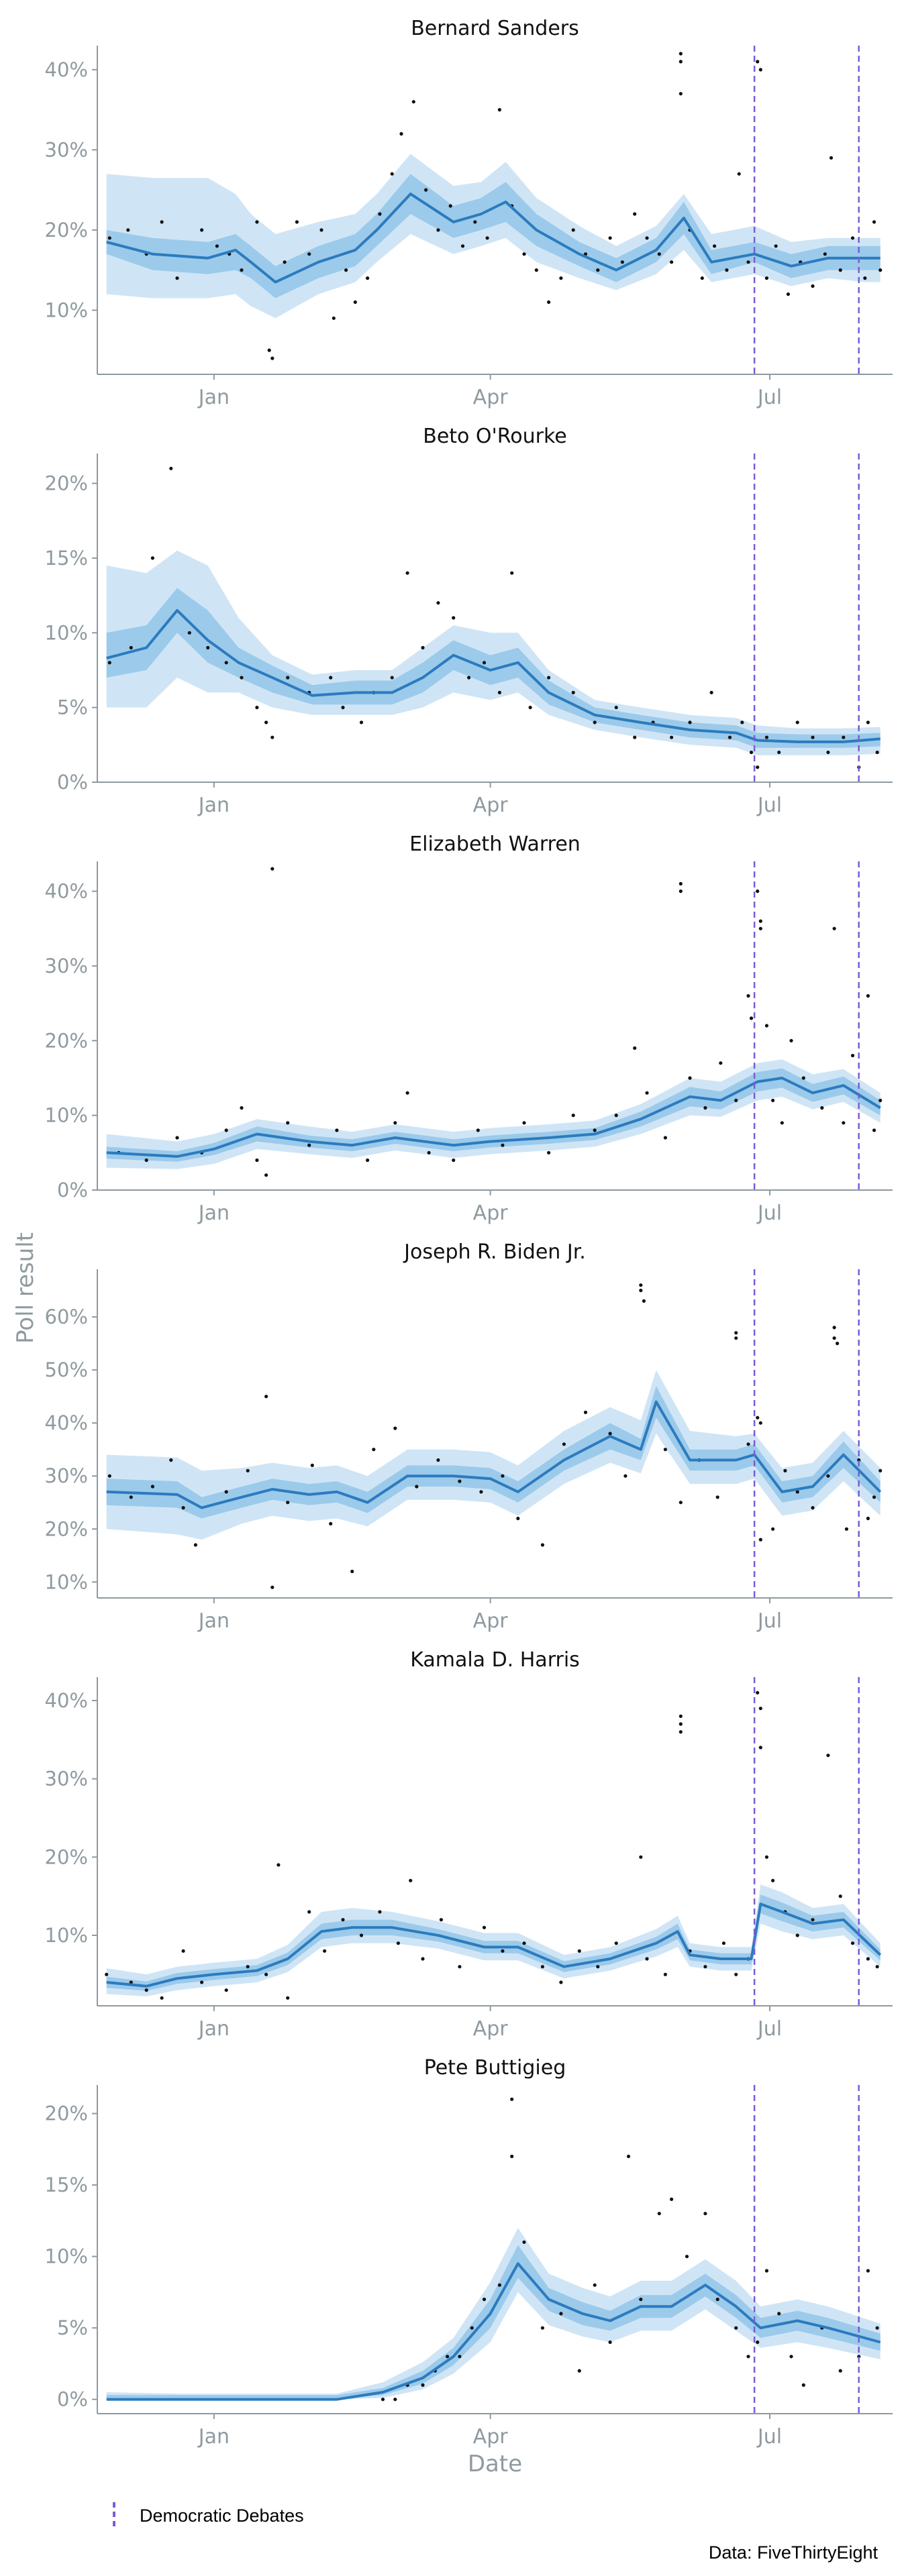 This screenshot has height=2576, width=902. What do you see at coordinates (469, 1029) in the screenshot?
I see `chart-panel-2: Elizabeth Warren 0% 10% 20% 30% 40% Jan Apr Jul` at bounding box center [469, 1029].